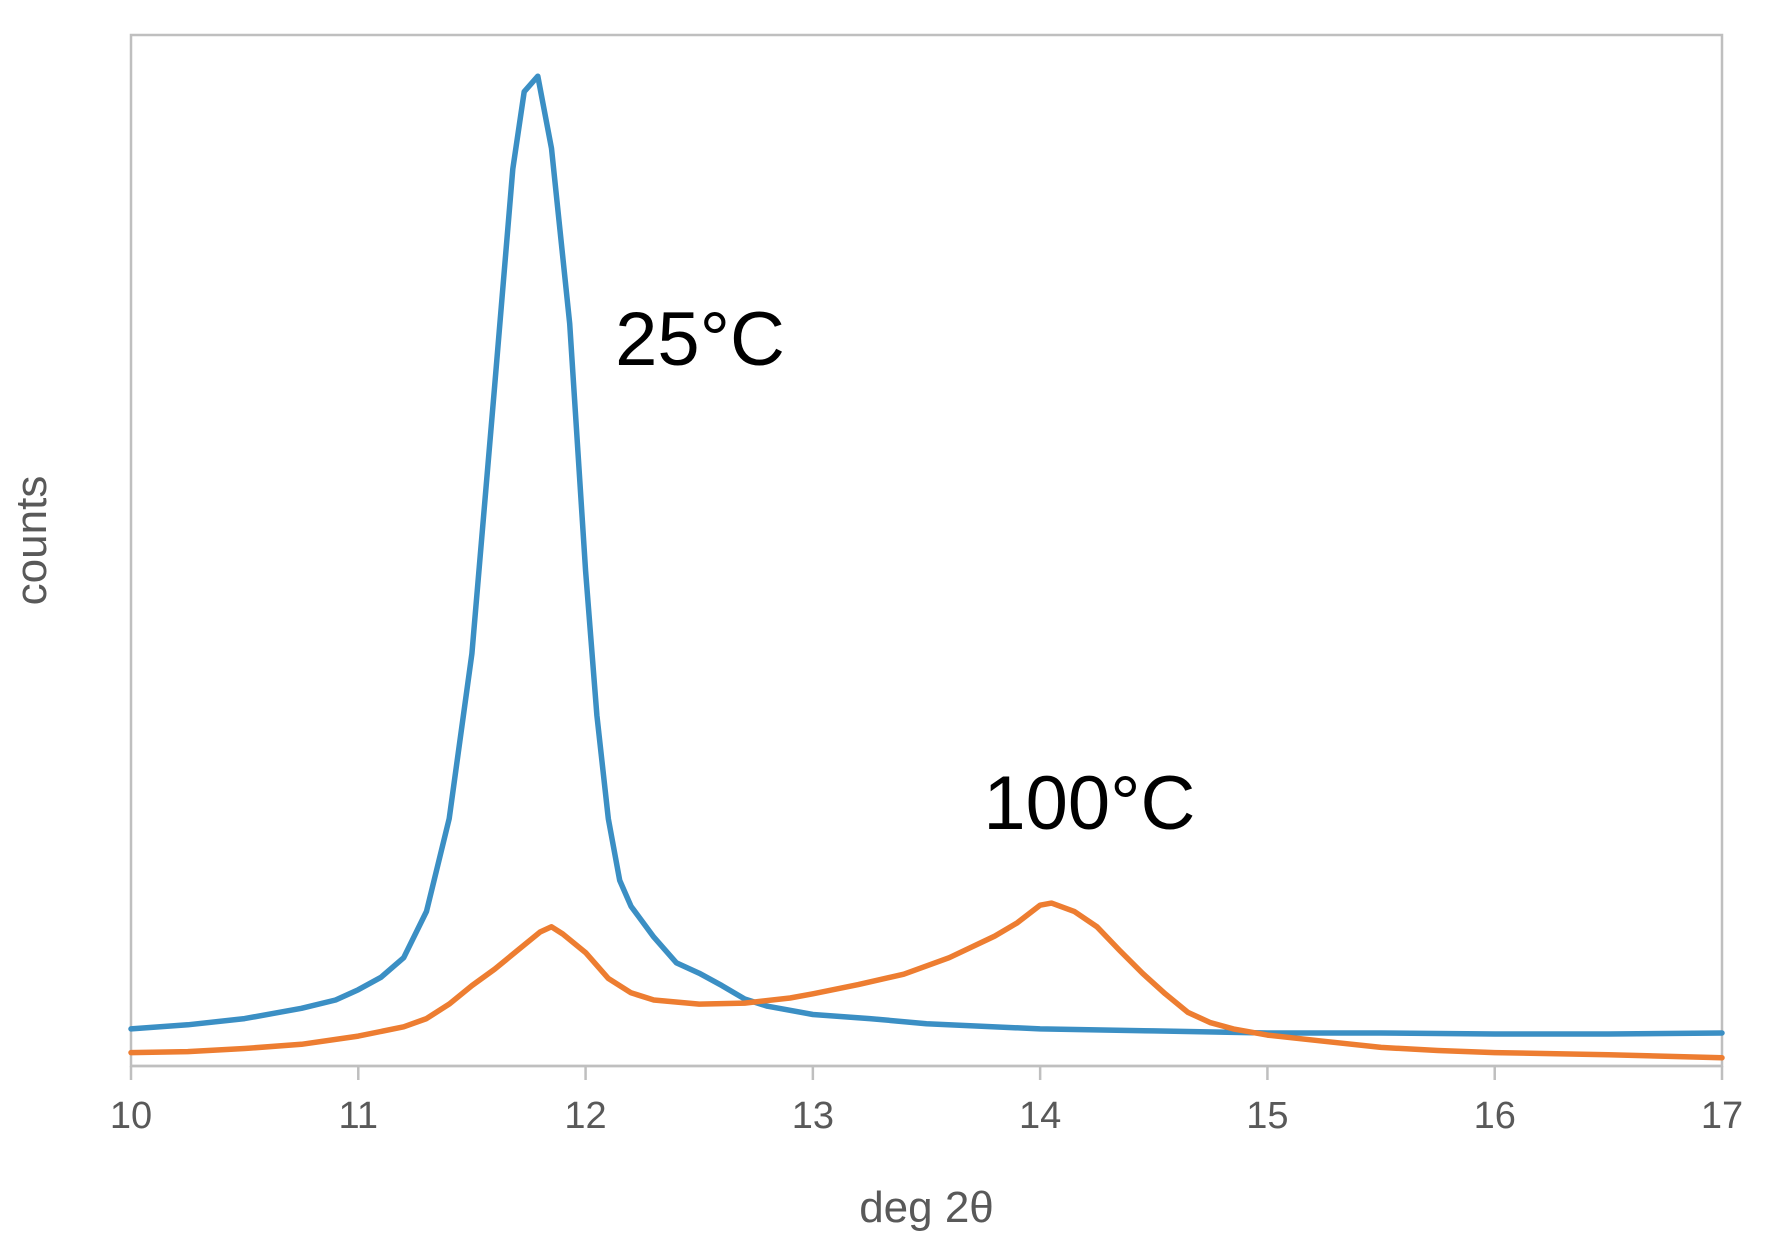  I want to click on x-tick-label: 16, so click(1495, 1116).